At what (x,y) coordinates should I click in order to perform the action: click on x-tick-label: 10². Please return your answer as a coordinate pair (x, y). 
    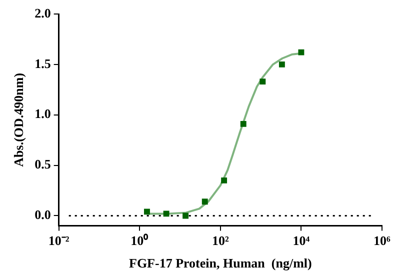
    Looking at the image, I should click on (220, 240).